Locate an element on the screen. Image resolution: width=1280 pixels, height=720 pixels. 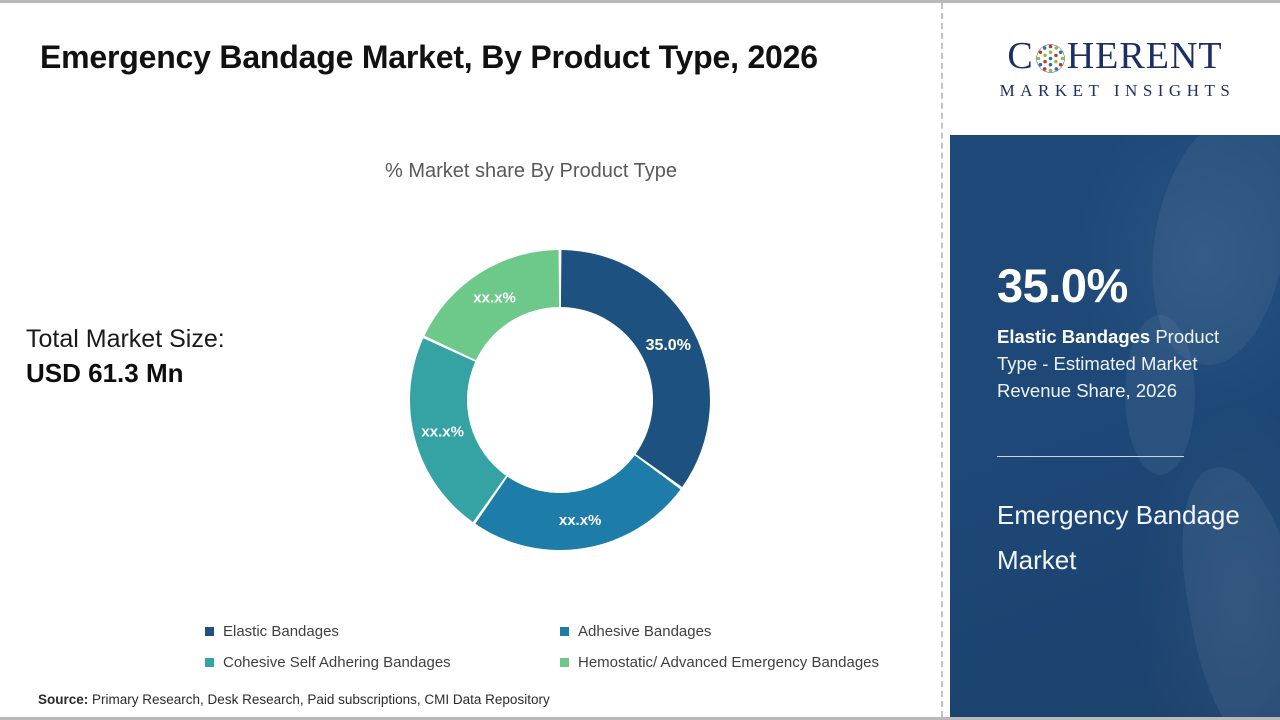
donut-chart: 35.0% xx.x% xx.x% xx.x% is located at coordinates (560, 400).